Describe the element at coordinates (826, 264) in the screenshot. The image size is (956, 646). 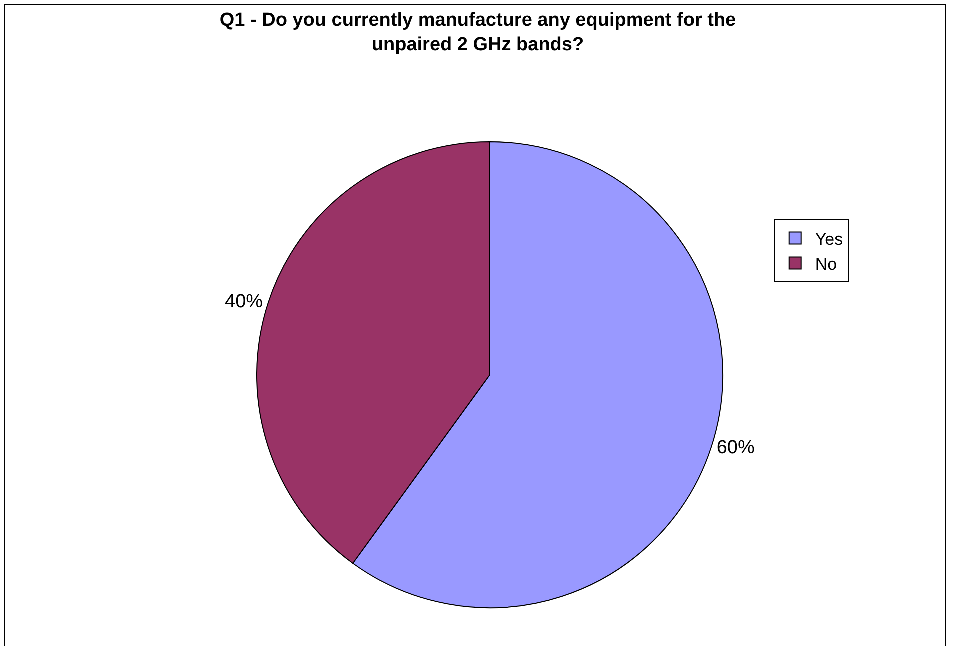
I see `legend-label: No` at that location.